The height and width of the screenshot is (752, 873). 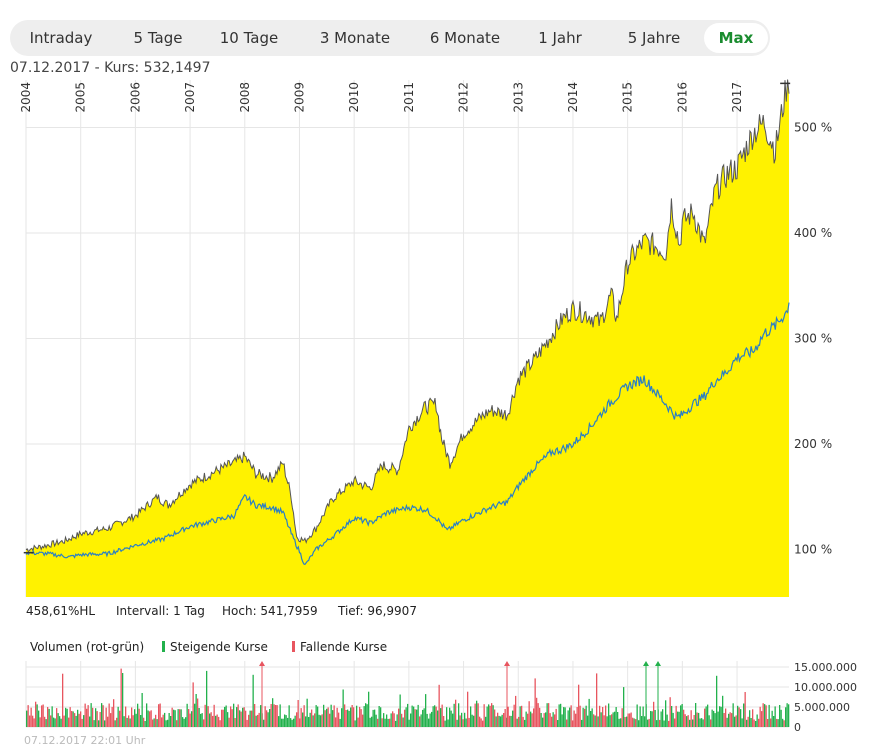 I want to click on tab-1-jahr: 1 Jahr, so click(x=560, y=38).